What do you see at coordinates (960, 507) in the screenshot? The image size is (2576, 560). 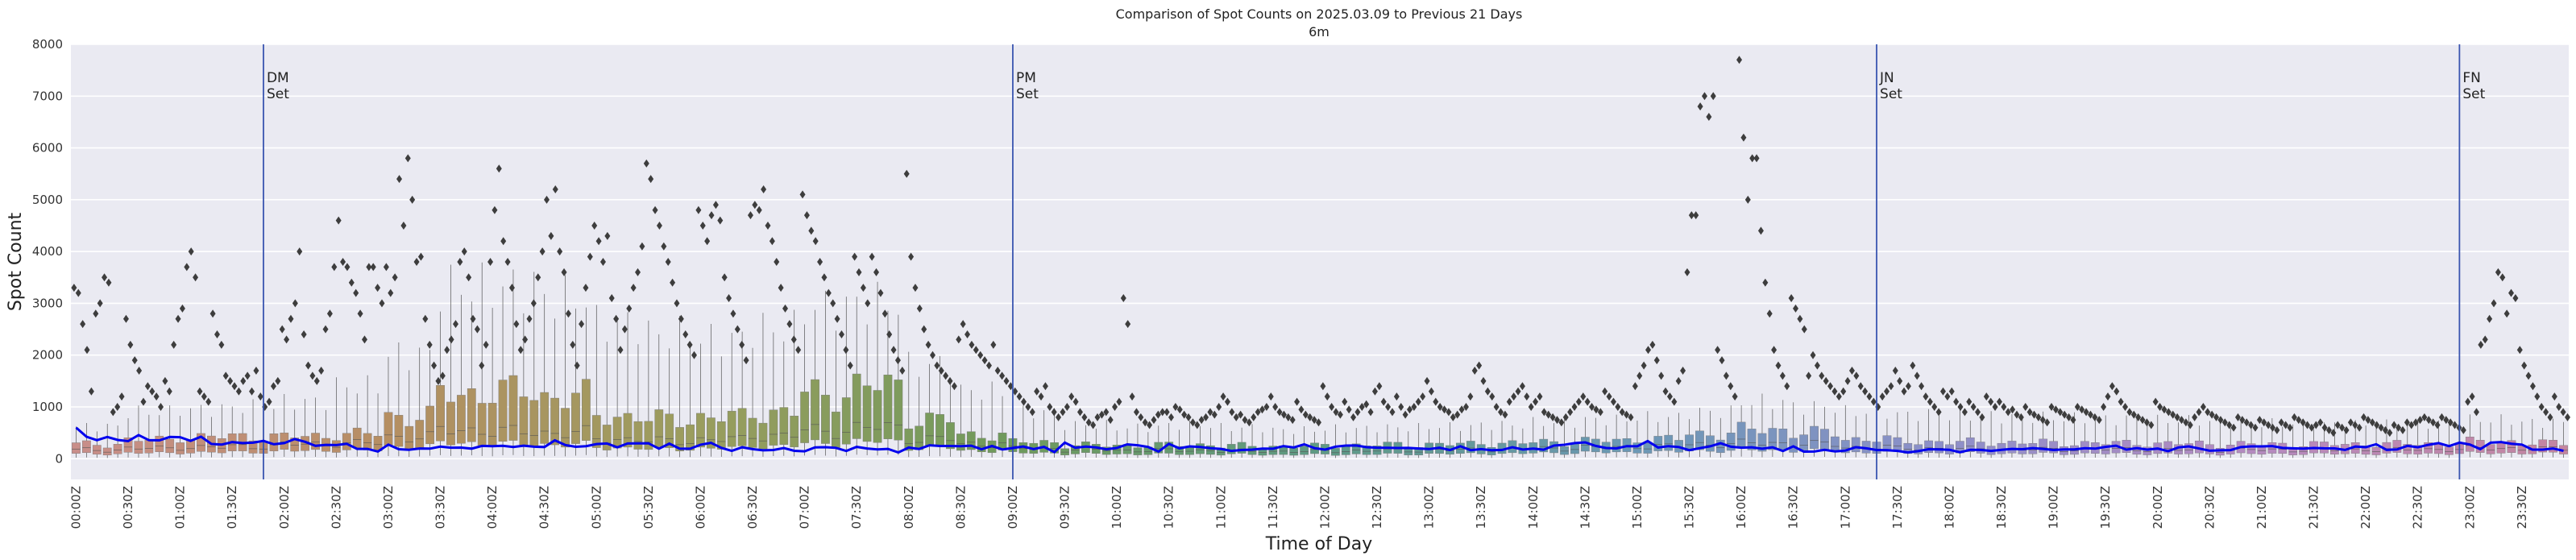 I see `x-tick-label: 08:30Z` at bounding box center [960, 507].